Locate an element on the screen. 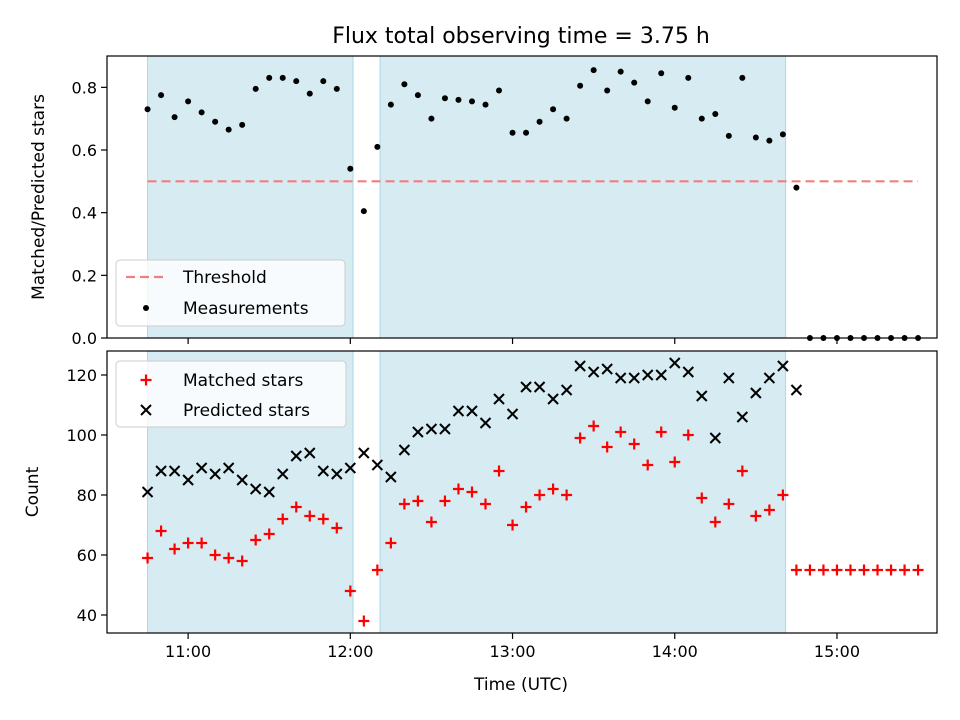 Image resolution: width=960 pixels, height=720 pixels. top-y-tick-label: 0.4 is located at coordinates (84, 213).